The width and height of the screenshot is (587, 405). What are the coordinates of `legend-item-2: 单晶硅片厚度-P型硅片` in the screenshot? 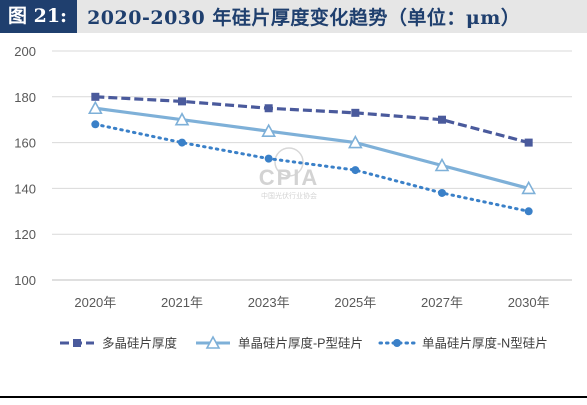 It's located at (279, 343).